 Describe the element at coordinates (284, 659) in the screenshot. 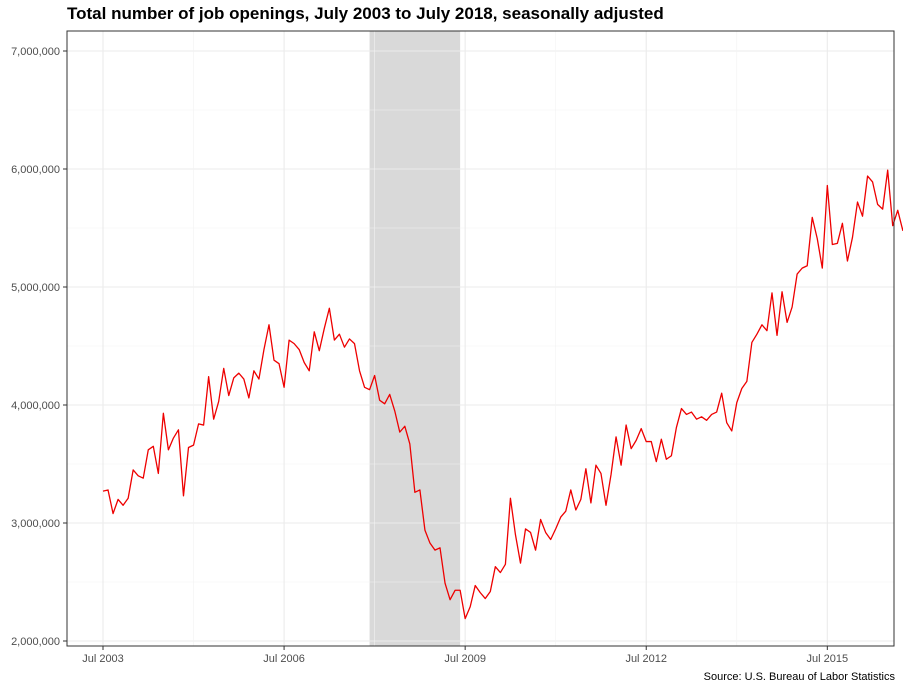

I see `x-tick-label: Jul 2006` at that location.